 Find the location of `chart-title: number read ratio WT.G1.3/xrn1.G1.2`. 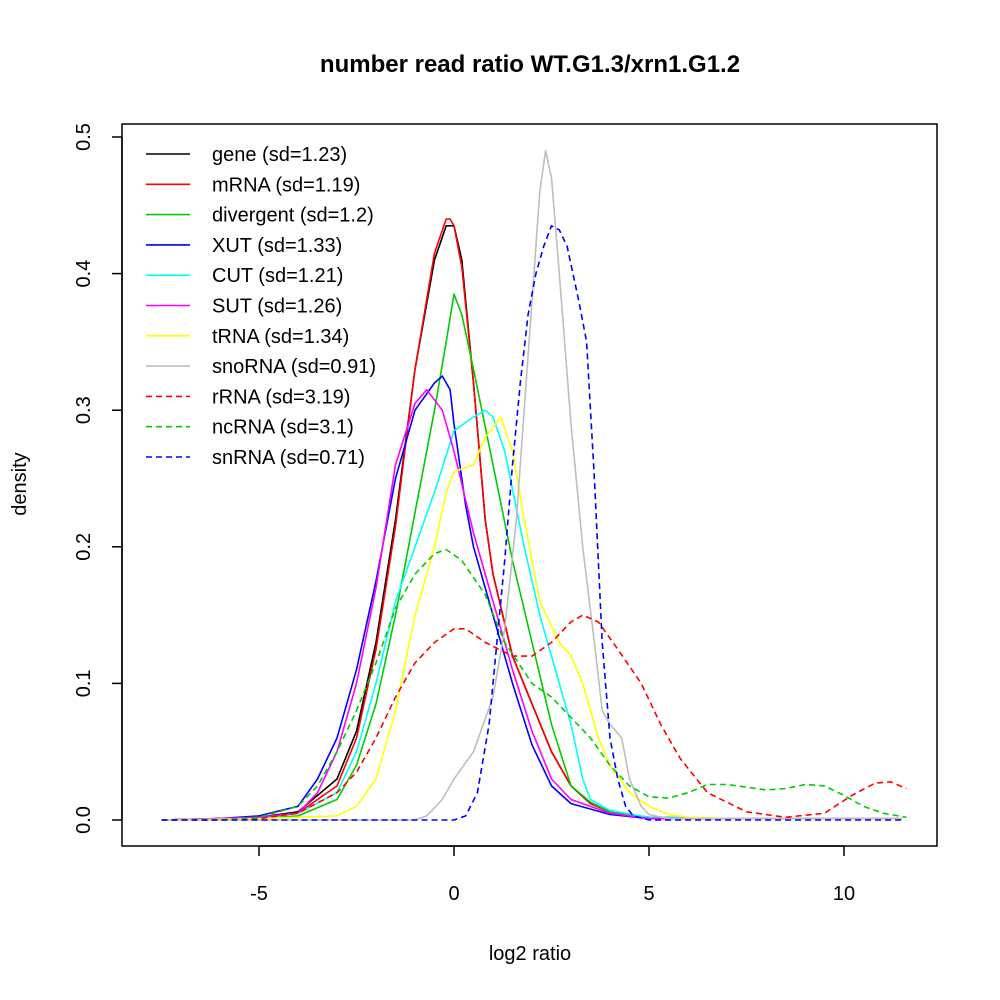

chart-title: number read ratio WT.G1.3/xrn1.G1.2 is located at coordinates (530, 64).